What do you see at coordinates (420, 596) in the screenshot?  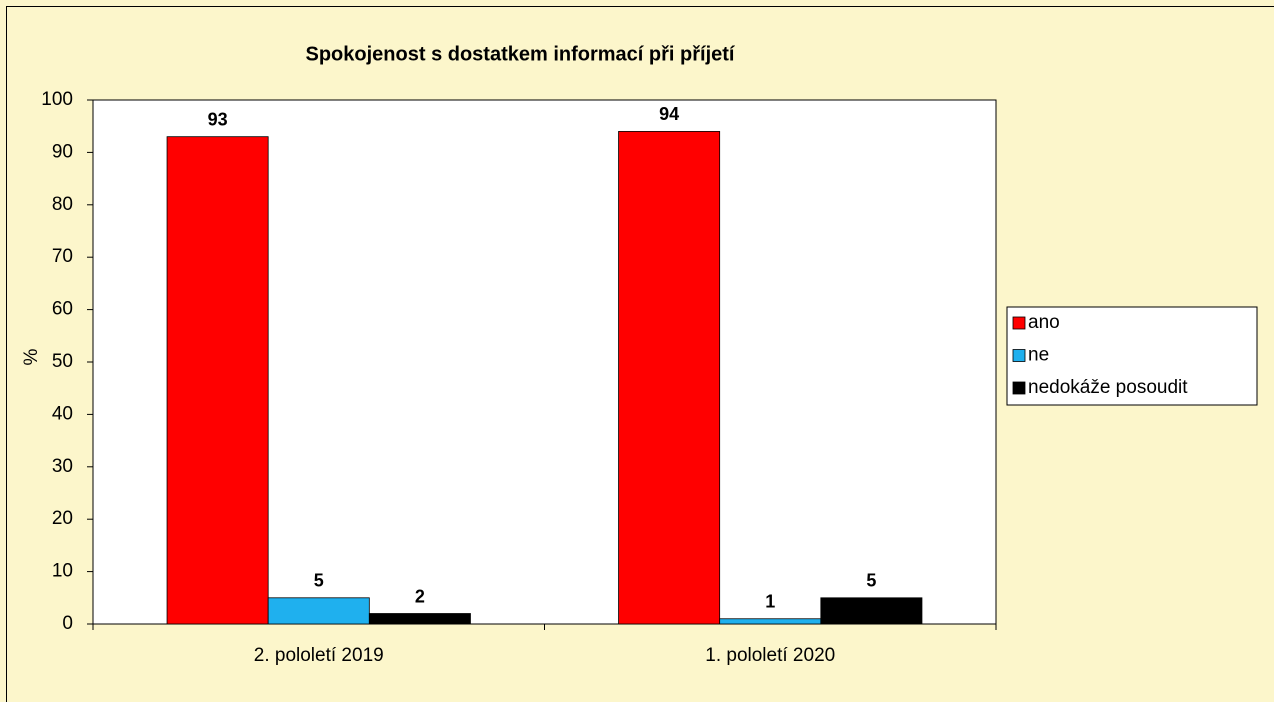 I see `value-label: 2` at bounding box center [420, 596].